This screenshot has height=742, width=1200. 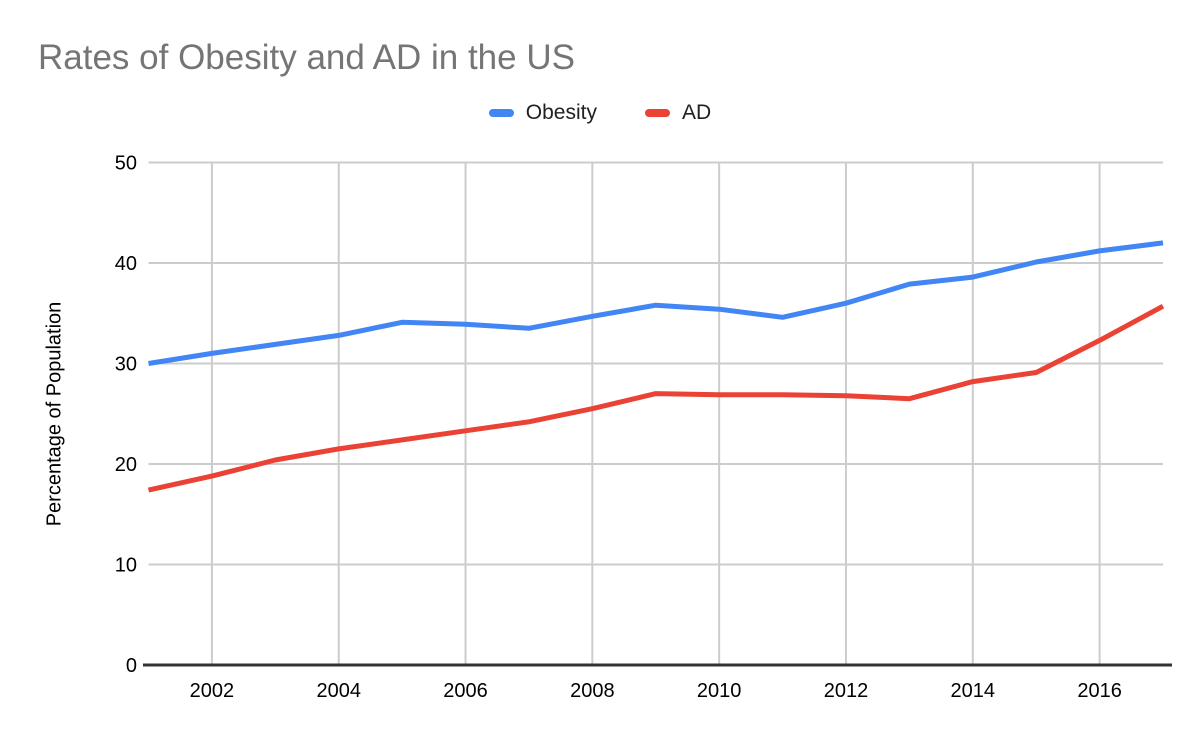 I want to click on legend-label-ad: AD, so click(x=697, y=112).